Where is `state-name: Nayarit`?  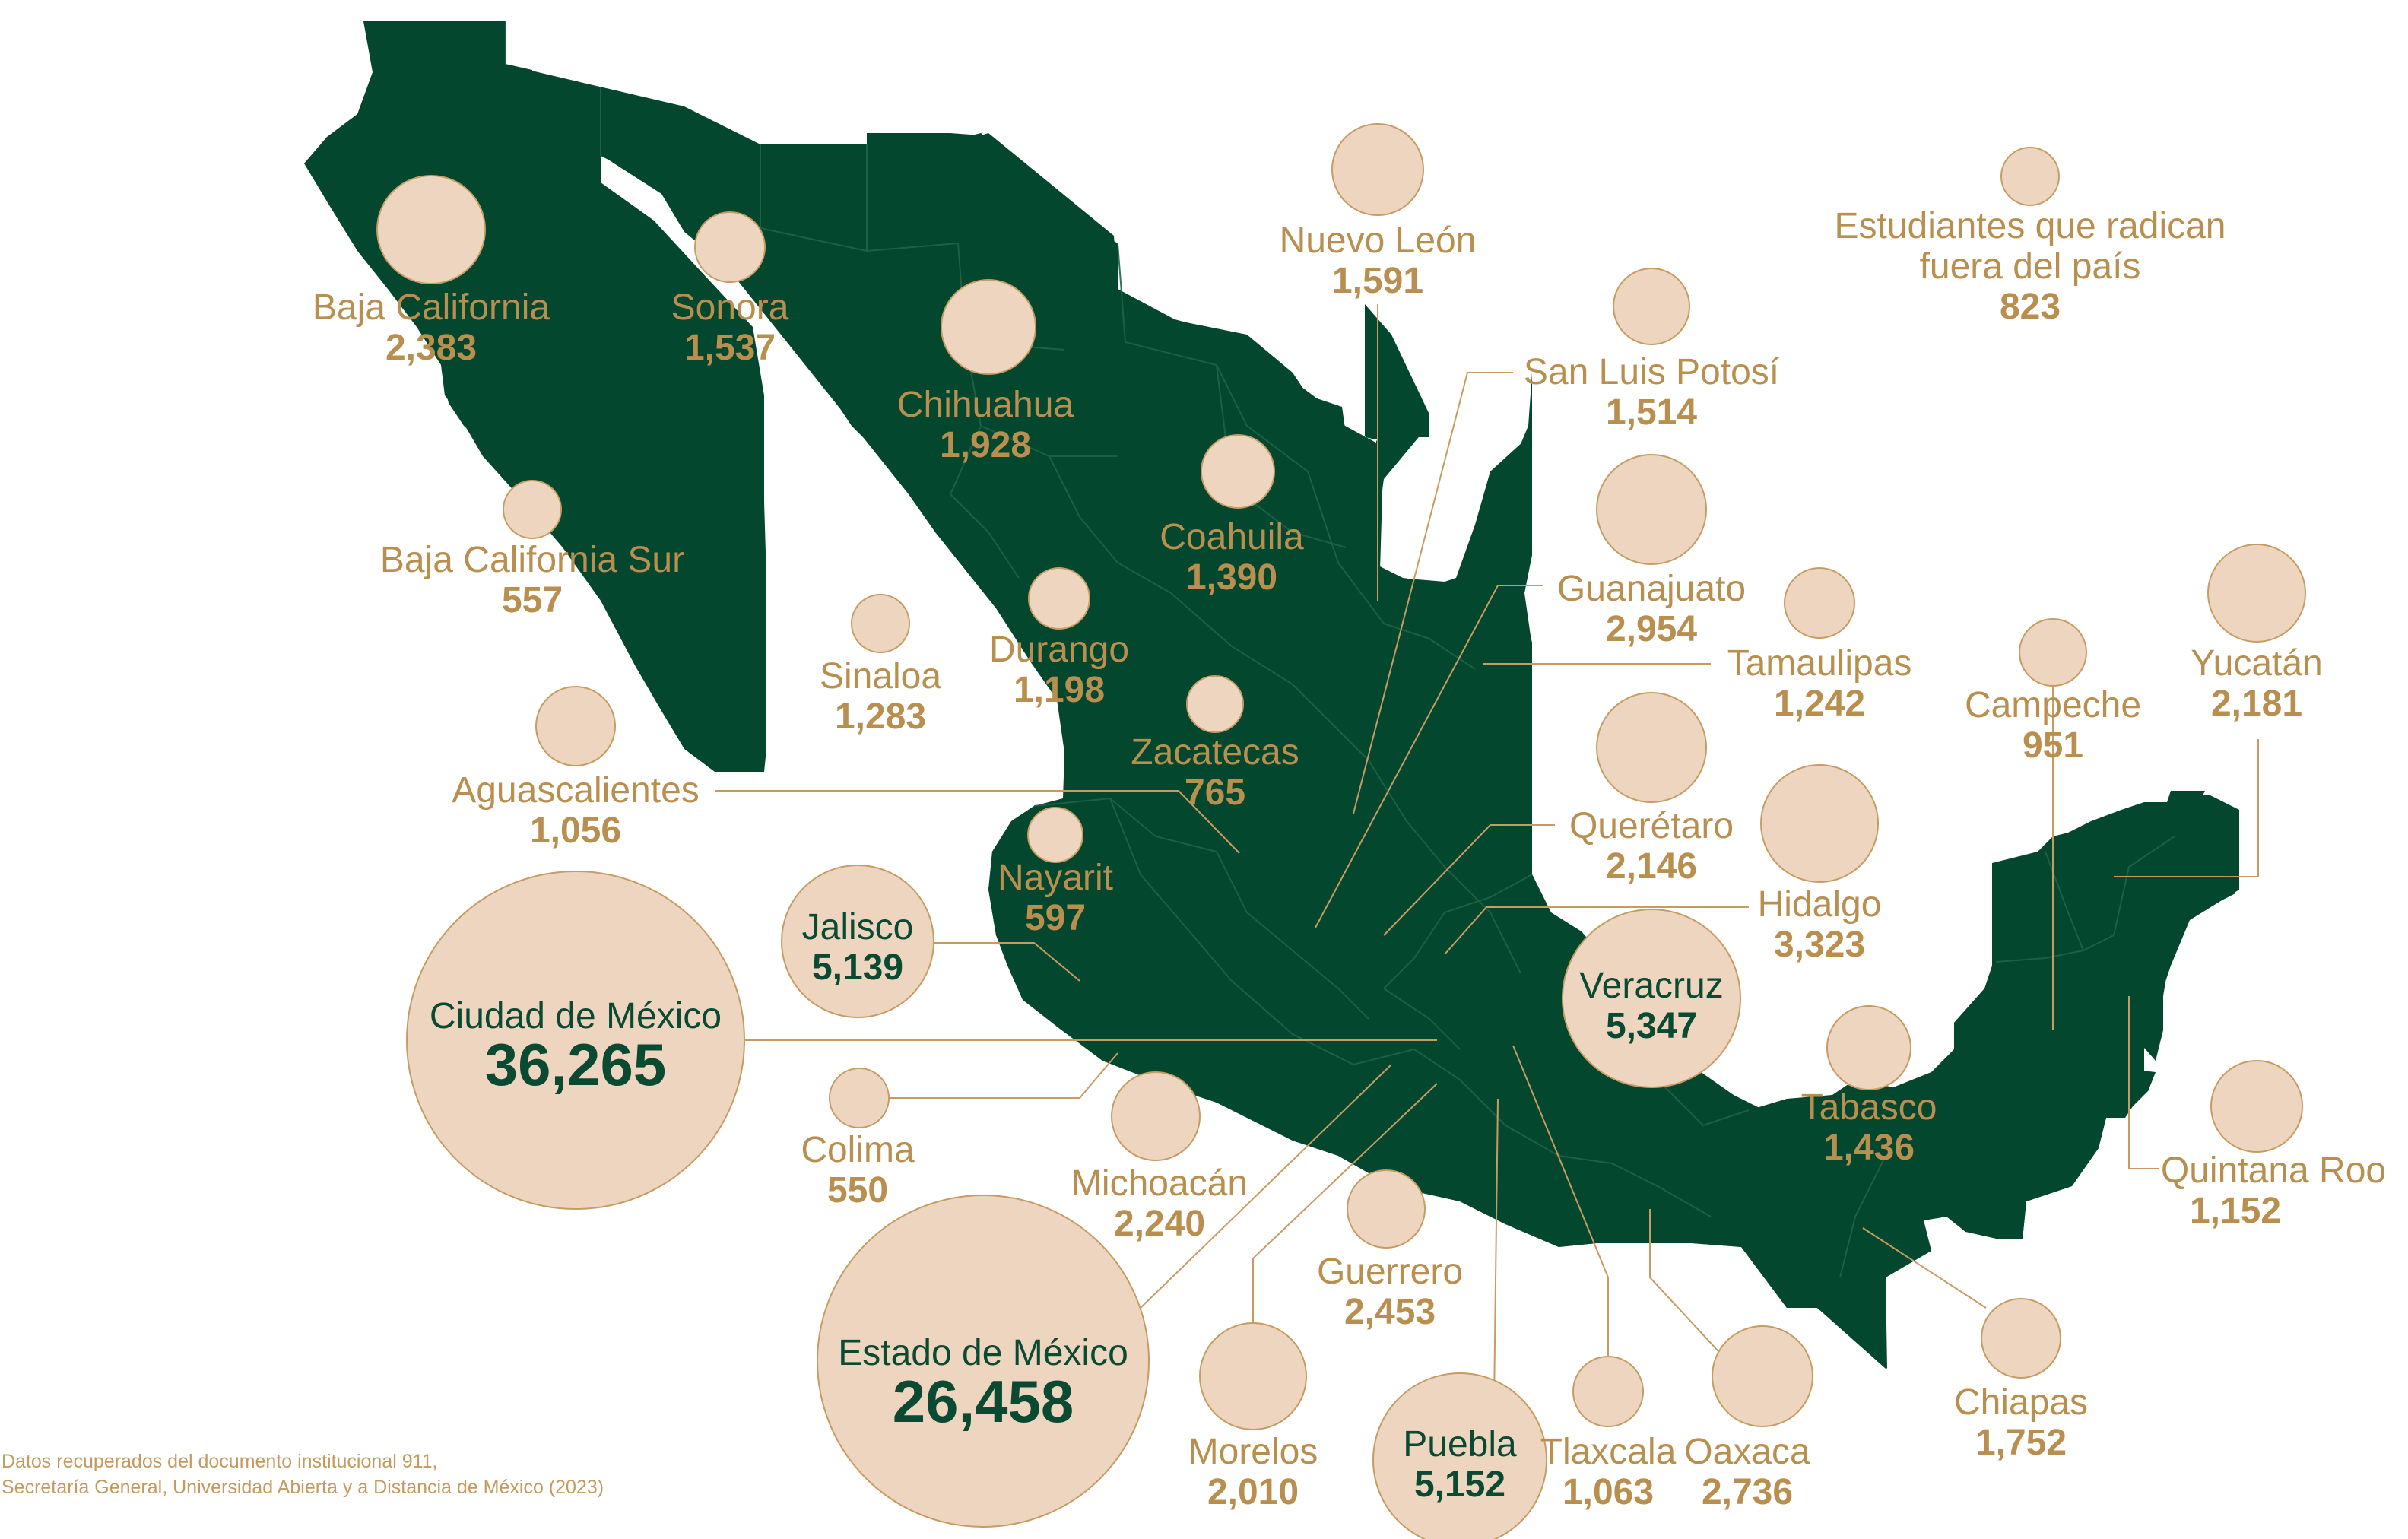 state-name: Nayarit is located at coordinates (1055, 878).